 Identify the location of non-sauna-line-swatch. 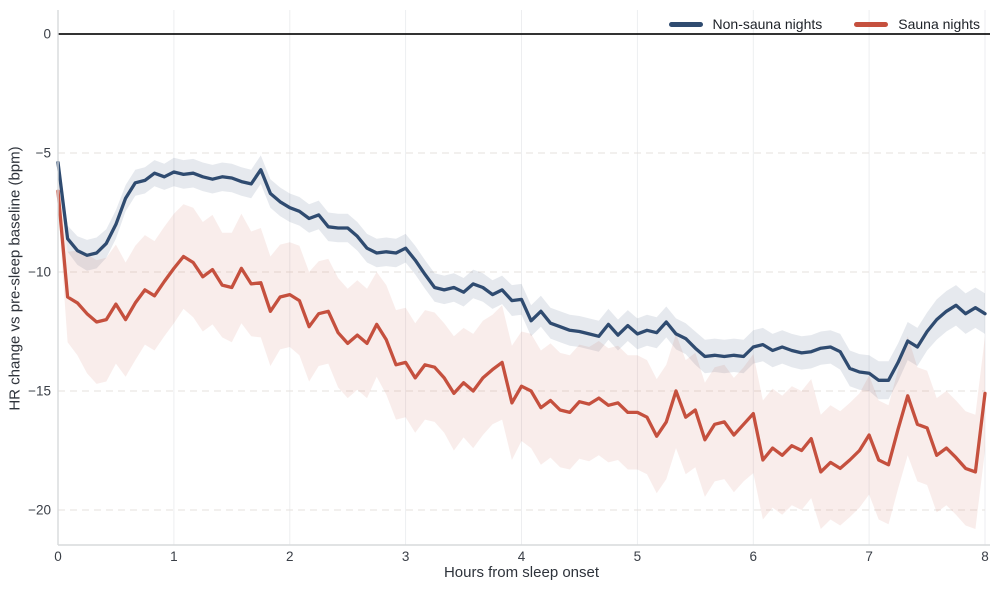
(685, 24).